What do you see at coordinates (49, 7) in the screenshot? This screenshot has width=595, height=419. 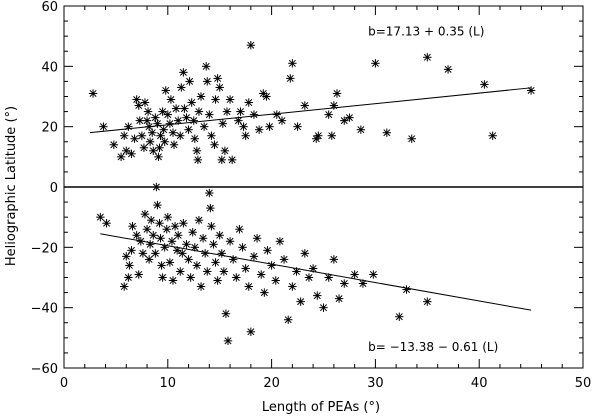 I see `y-tick-label: 60` at bounding box center [49, 7].